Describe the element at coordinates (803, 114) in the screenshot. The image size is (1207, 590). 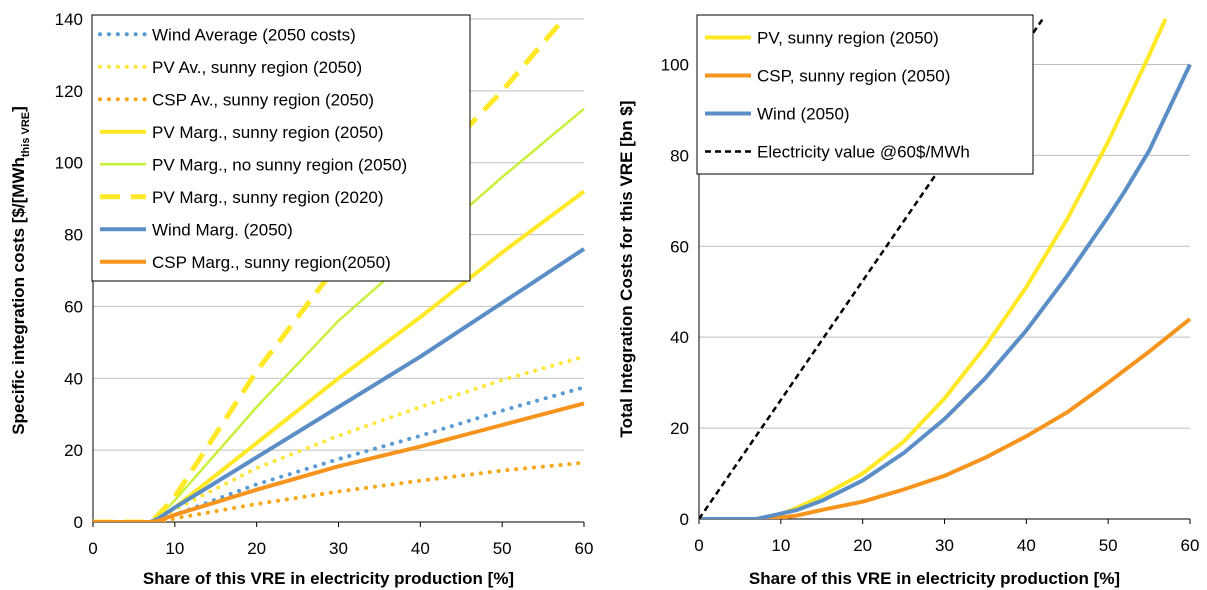
I see `legend-label: Wind (2050)` at that location.